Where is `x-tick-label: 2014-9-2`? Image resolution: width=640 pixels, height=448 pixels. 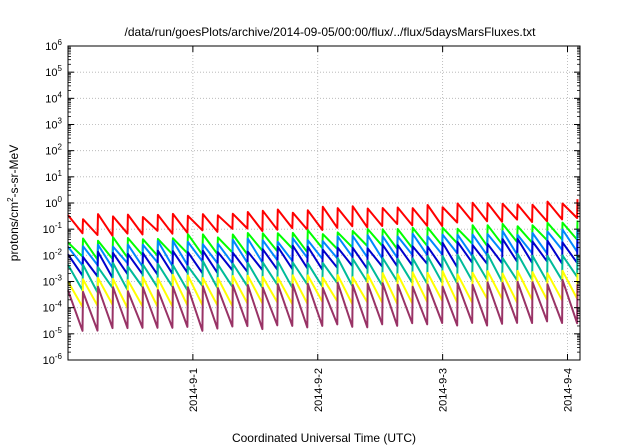
x-tick-label: 2014-9-2 is located at coordinates (319, 390).